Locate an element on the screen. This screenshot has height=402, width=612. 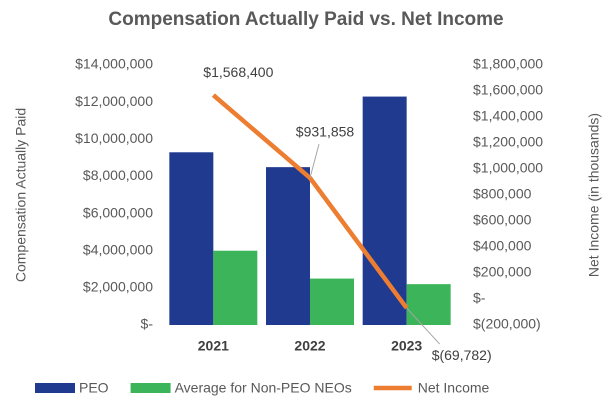
y2-tick-label: $400,000 is located at coordinates (502, 246).